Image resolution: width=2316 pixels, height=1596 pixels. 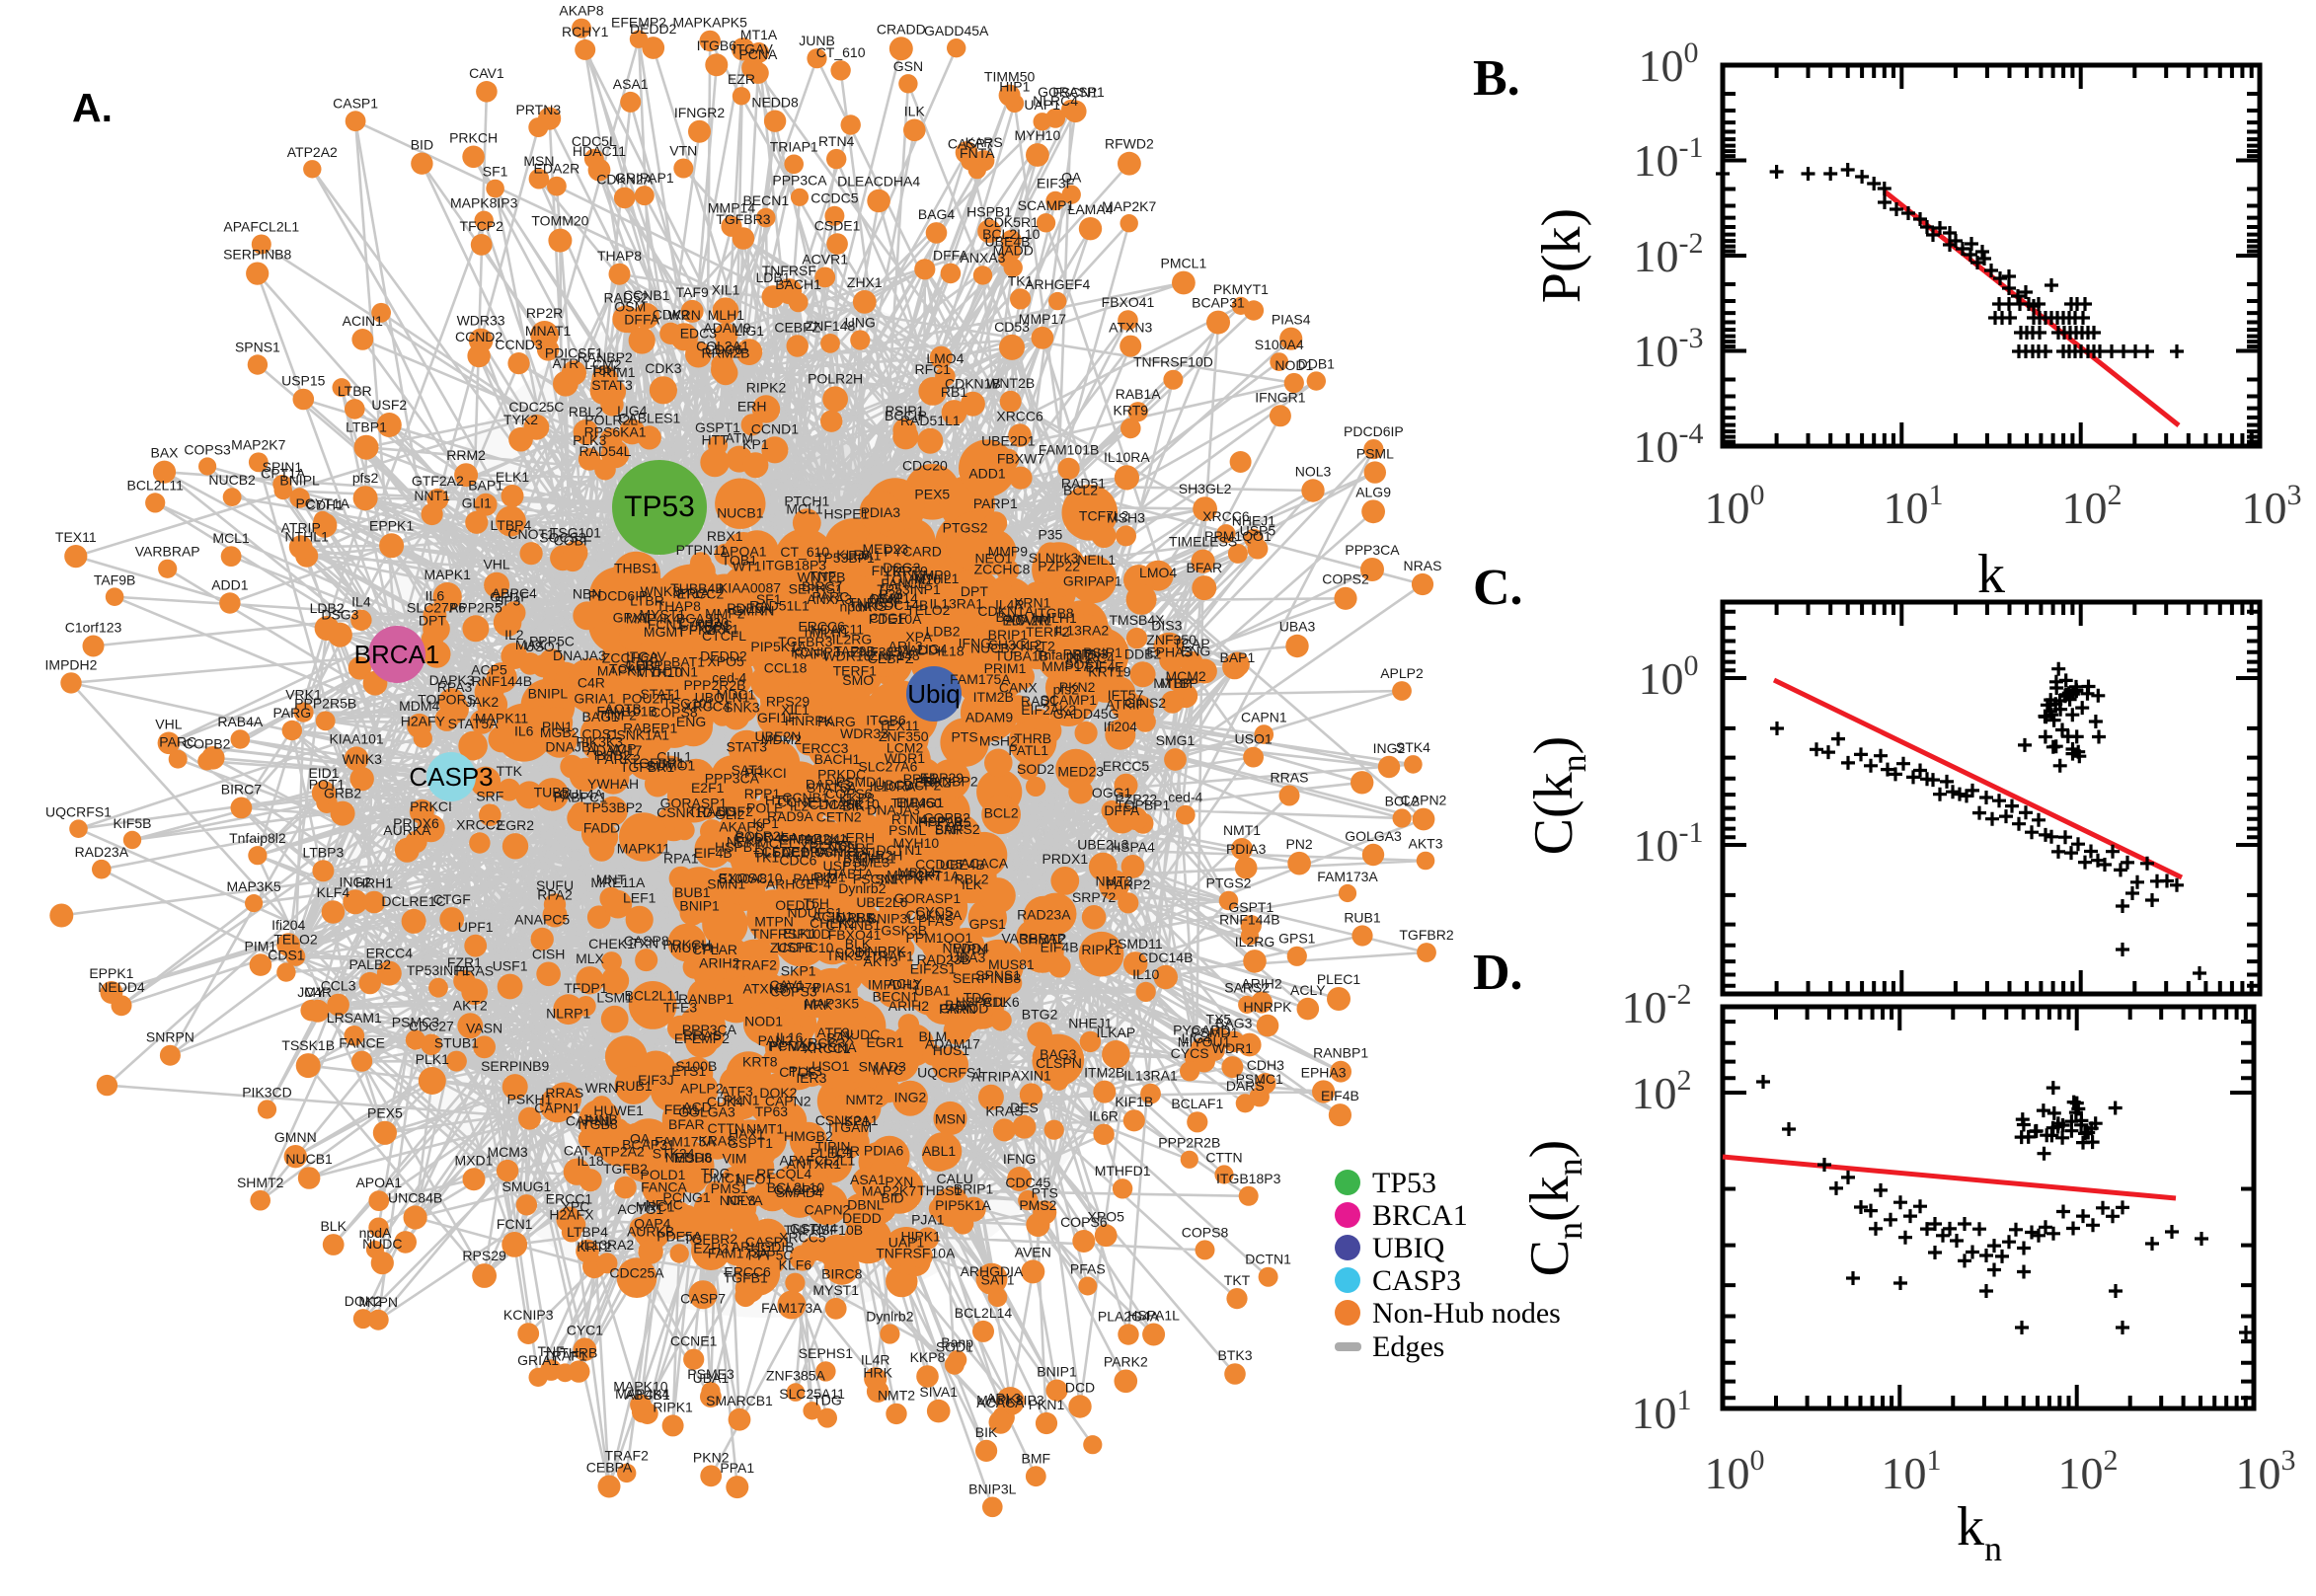 What do you see at coordinates (893, 787) in the screenshot?
I see `svg-text: IL10RA` at bounding box center [893, 787].